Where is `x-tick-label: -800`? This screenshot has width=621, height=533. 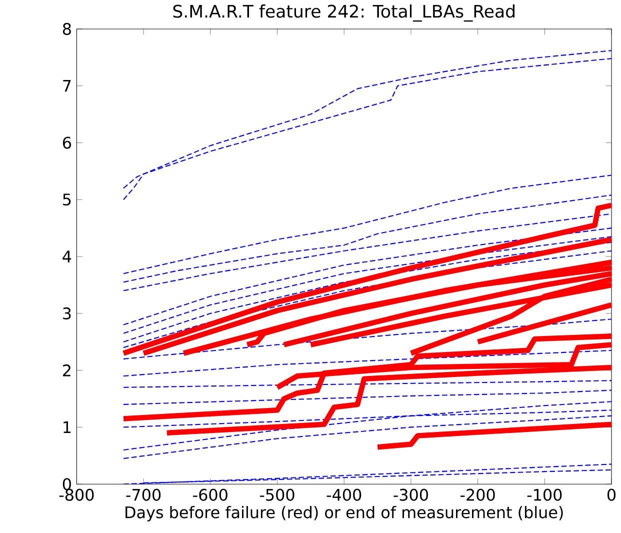 x-tick-label: -800 is located at coordinates (76, 494).